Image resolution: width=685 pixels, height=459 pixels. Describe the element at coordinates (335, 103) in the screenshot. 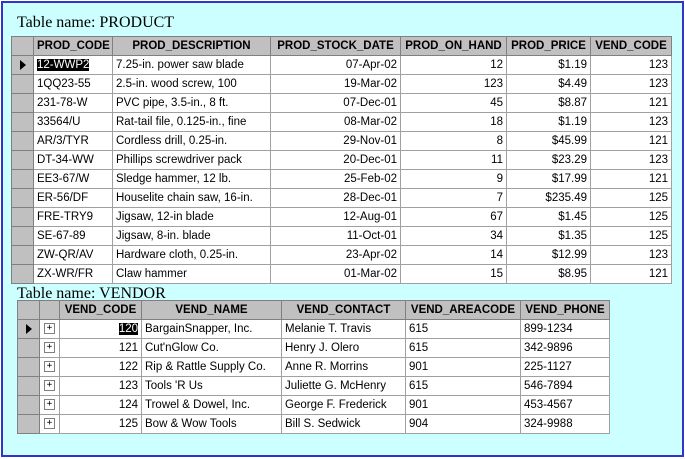

I see `cell-prod-stock-date: 07-Dec-01` at that location.